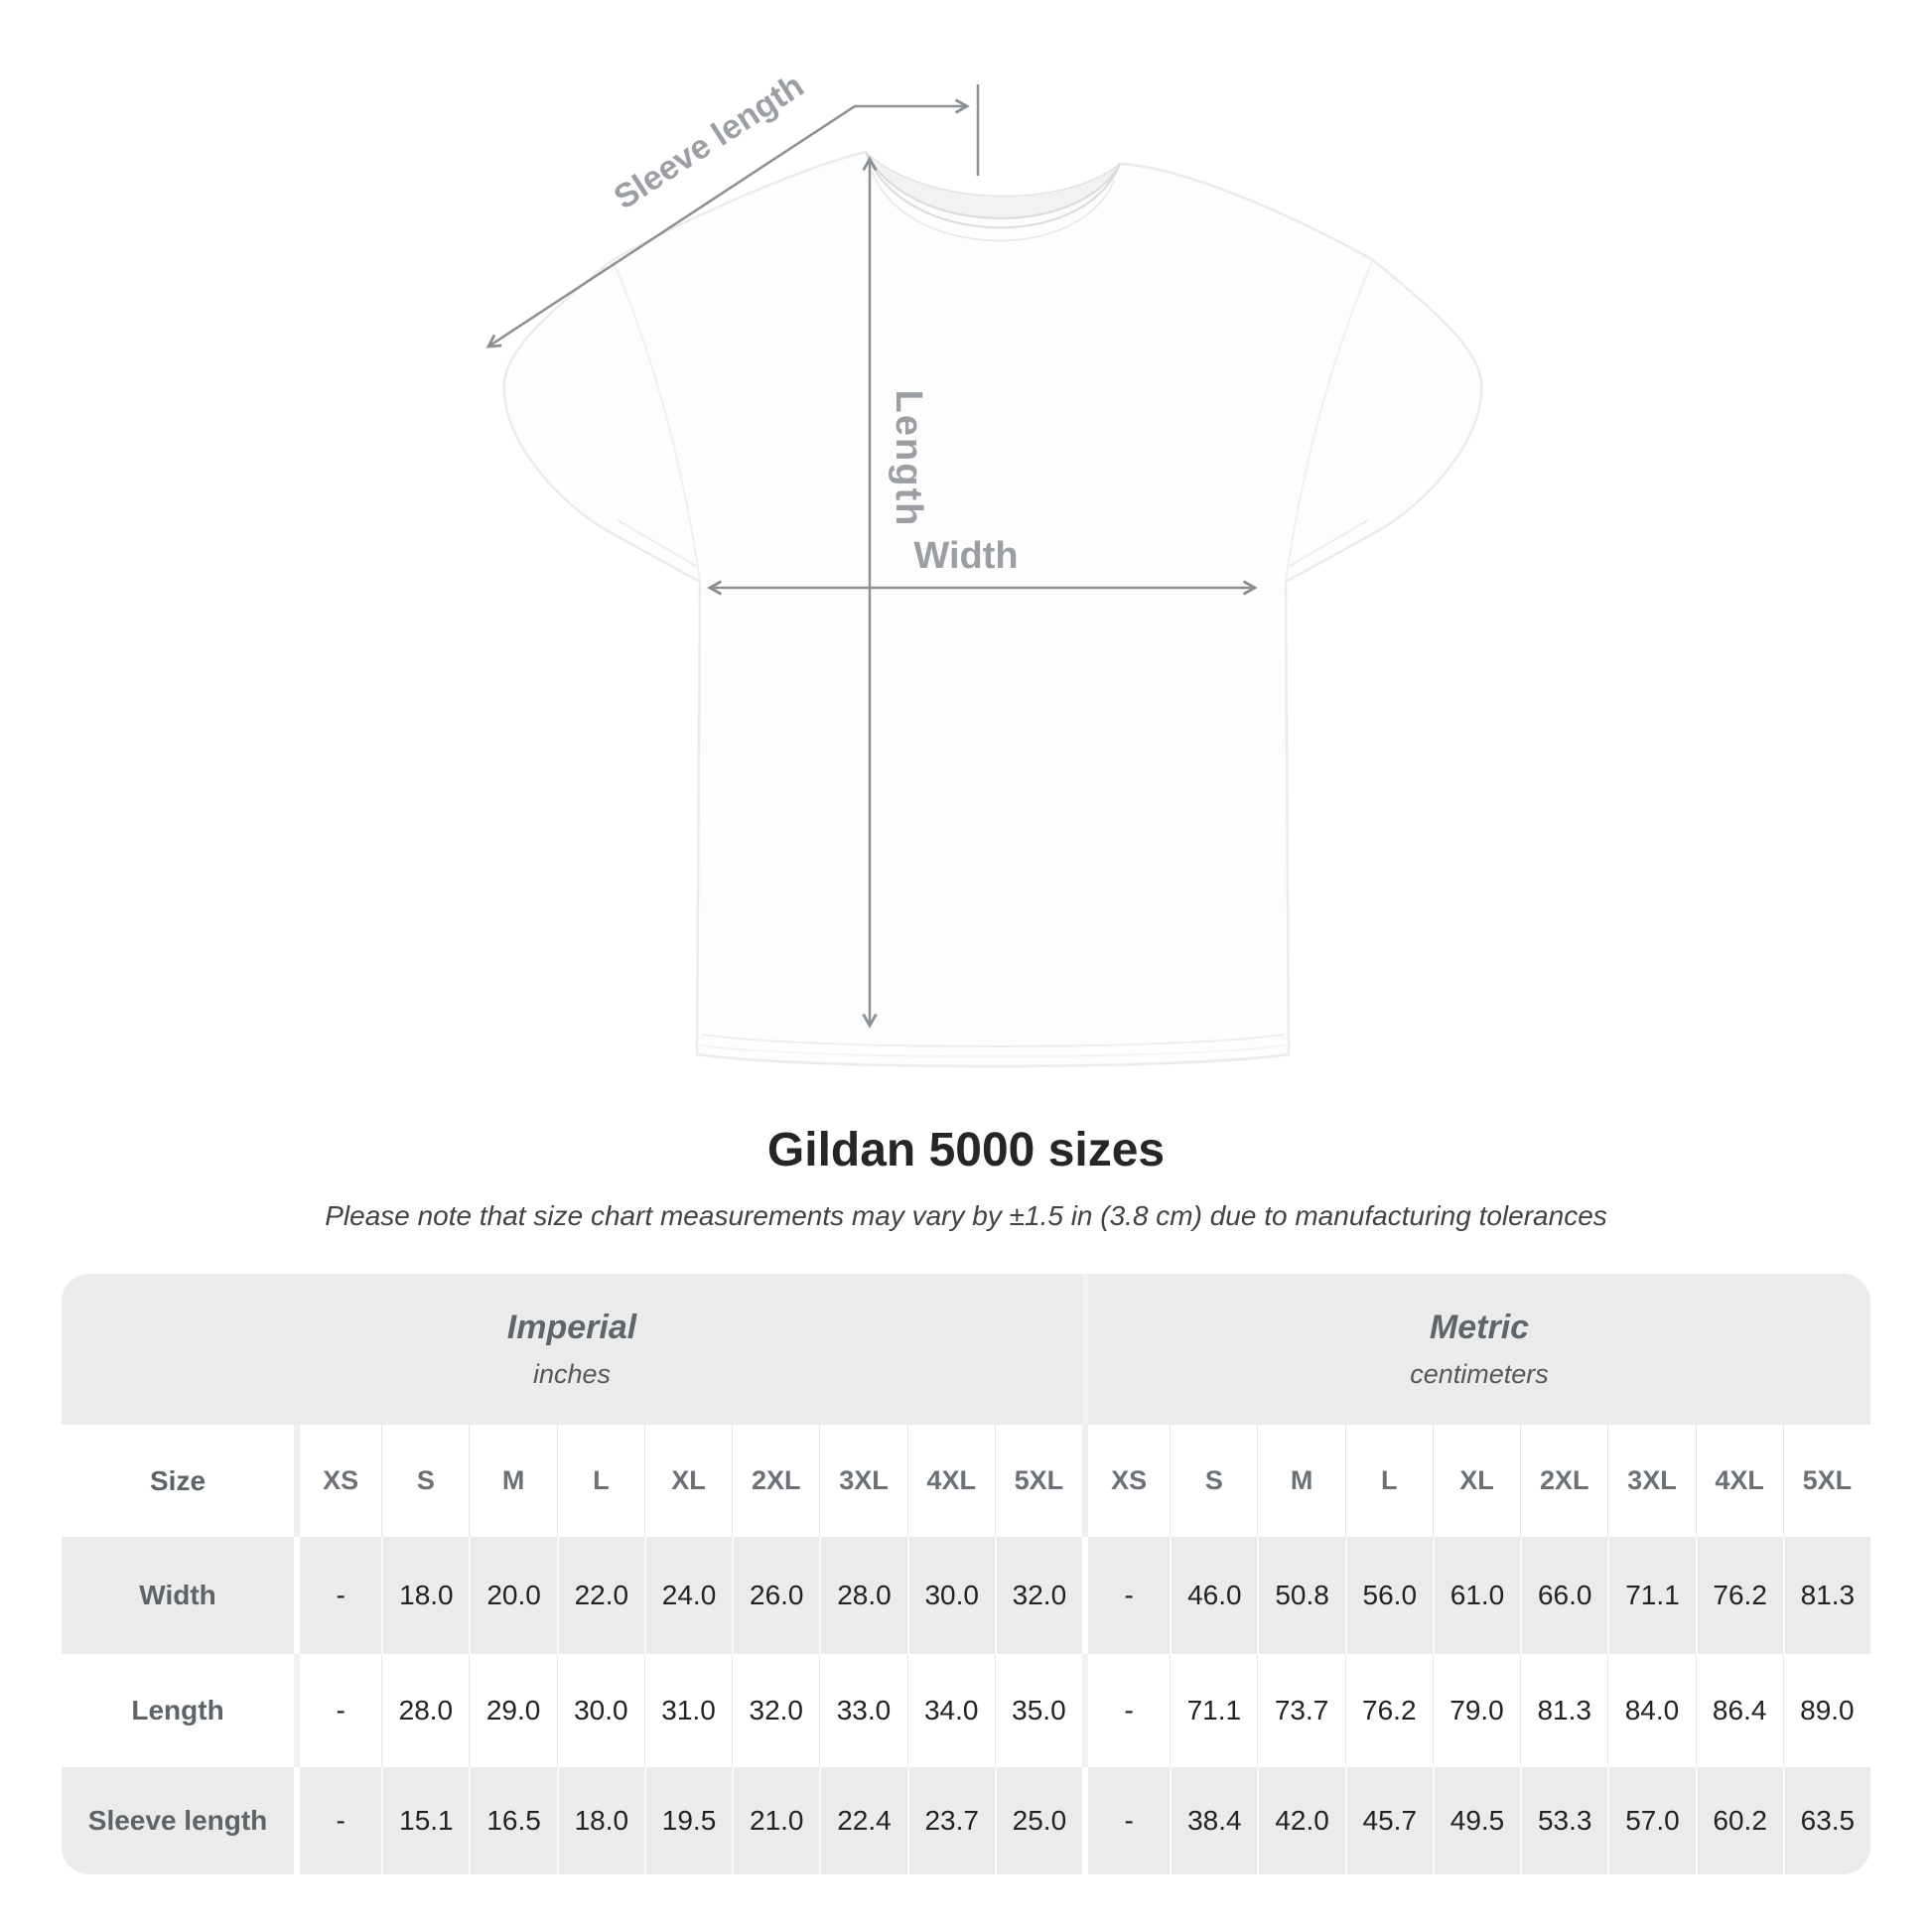 This screenshot has width=1932, height=1932. What do you see at coordinates (727, 223) in the screenshot?
I see `sleeve-length-arrow` at bounding box center [727, 223].